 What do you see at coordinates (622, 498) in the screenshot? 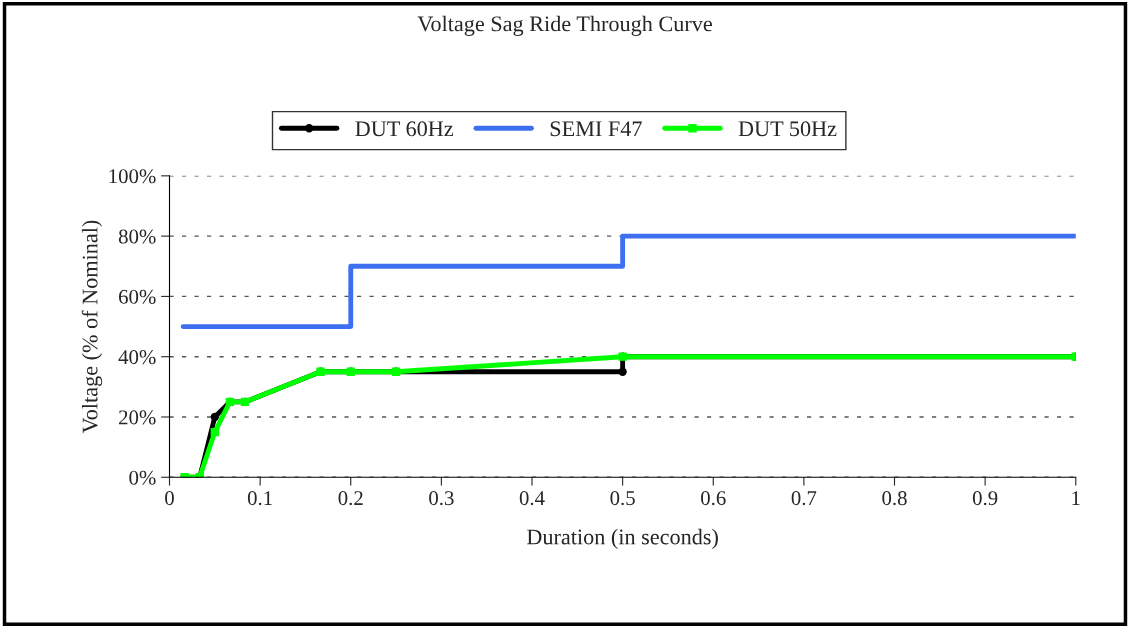
I see `x-tick-label: 0.5` at bounding box center [622, 498].